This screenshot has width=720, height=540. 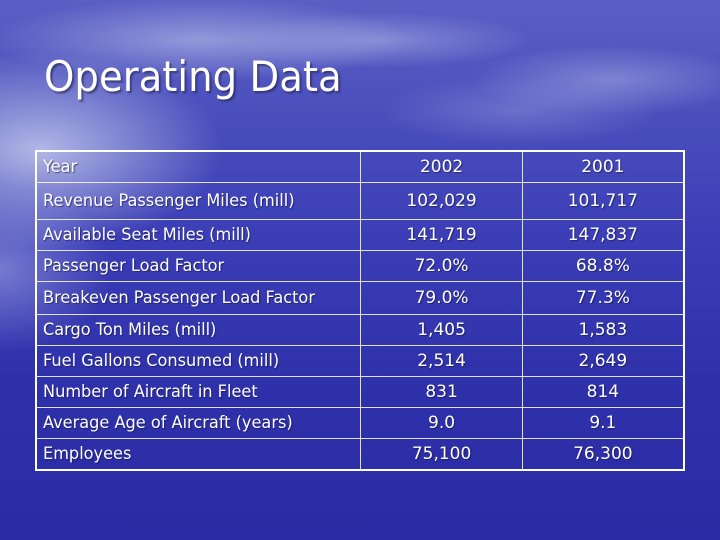 I want to click on row-value-2001: 147,837, so click(x=603, y=235).